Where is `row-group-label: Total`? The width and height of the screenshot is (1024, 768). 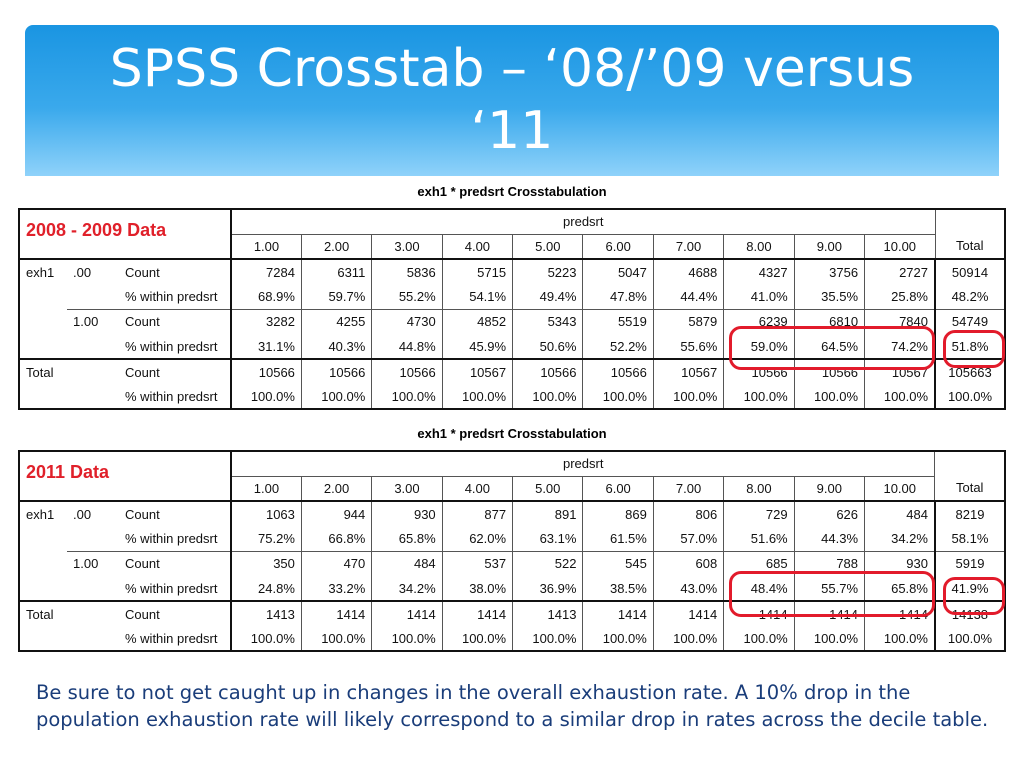 row-group-label: Total is located at coordinates (43, 613).